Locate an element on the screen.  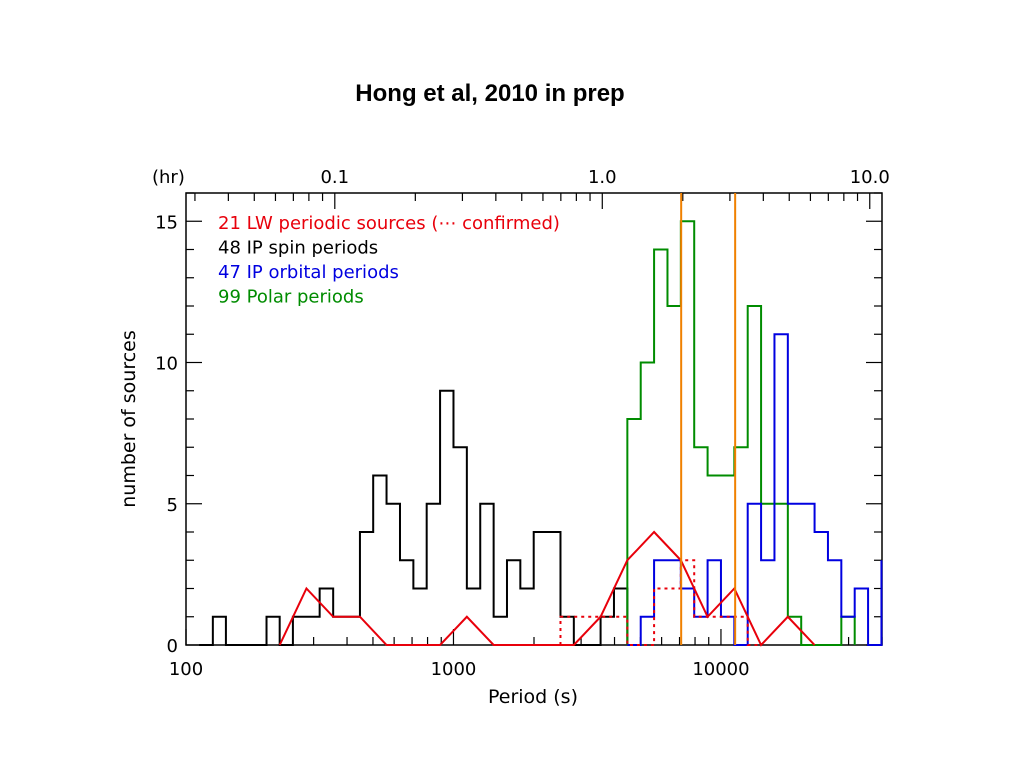
x-tick-label: 100 is located at coordinates (186, 669).